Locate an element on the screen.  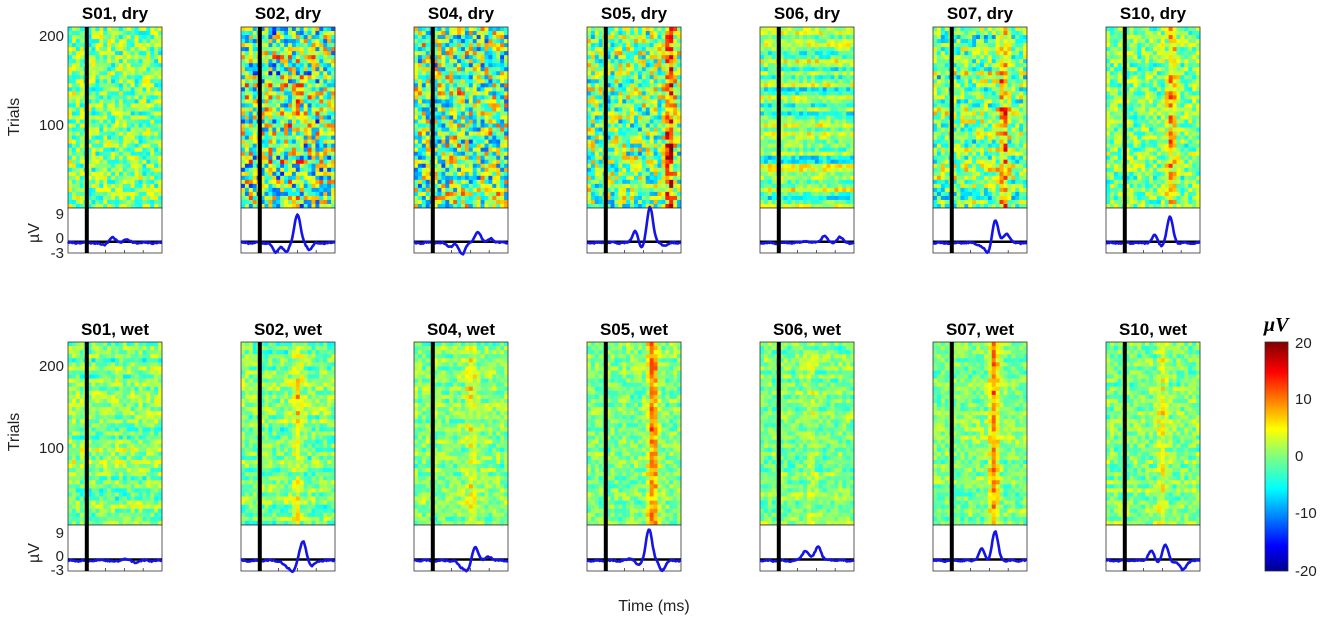
panel-title: S01, dry is located at coordinates (115, 13).